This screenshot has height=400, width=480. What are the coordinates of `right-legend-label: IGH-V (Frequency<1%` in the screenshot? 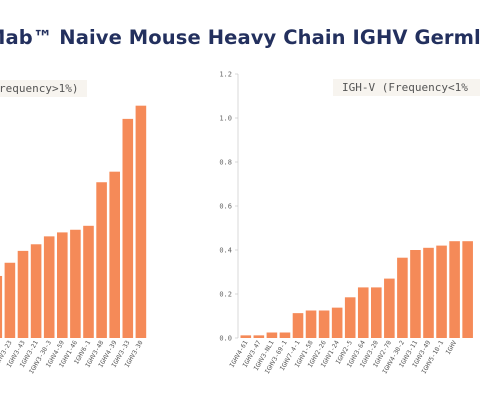 It's located at (405, 87).